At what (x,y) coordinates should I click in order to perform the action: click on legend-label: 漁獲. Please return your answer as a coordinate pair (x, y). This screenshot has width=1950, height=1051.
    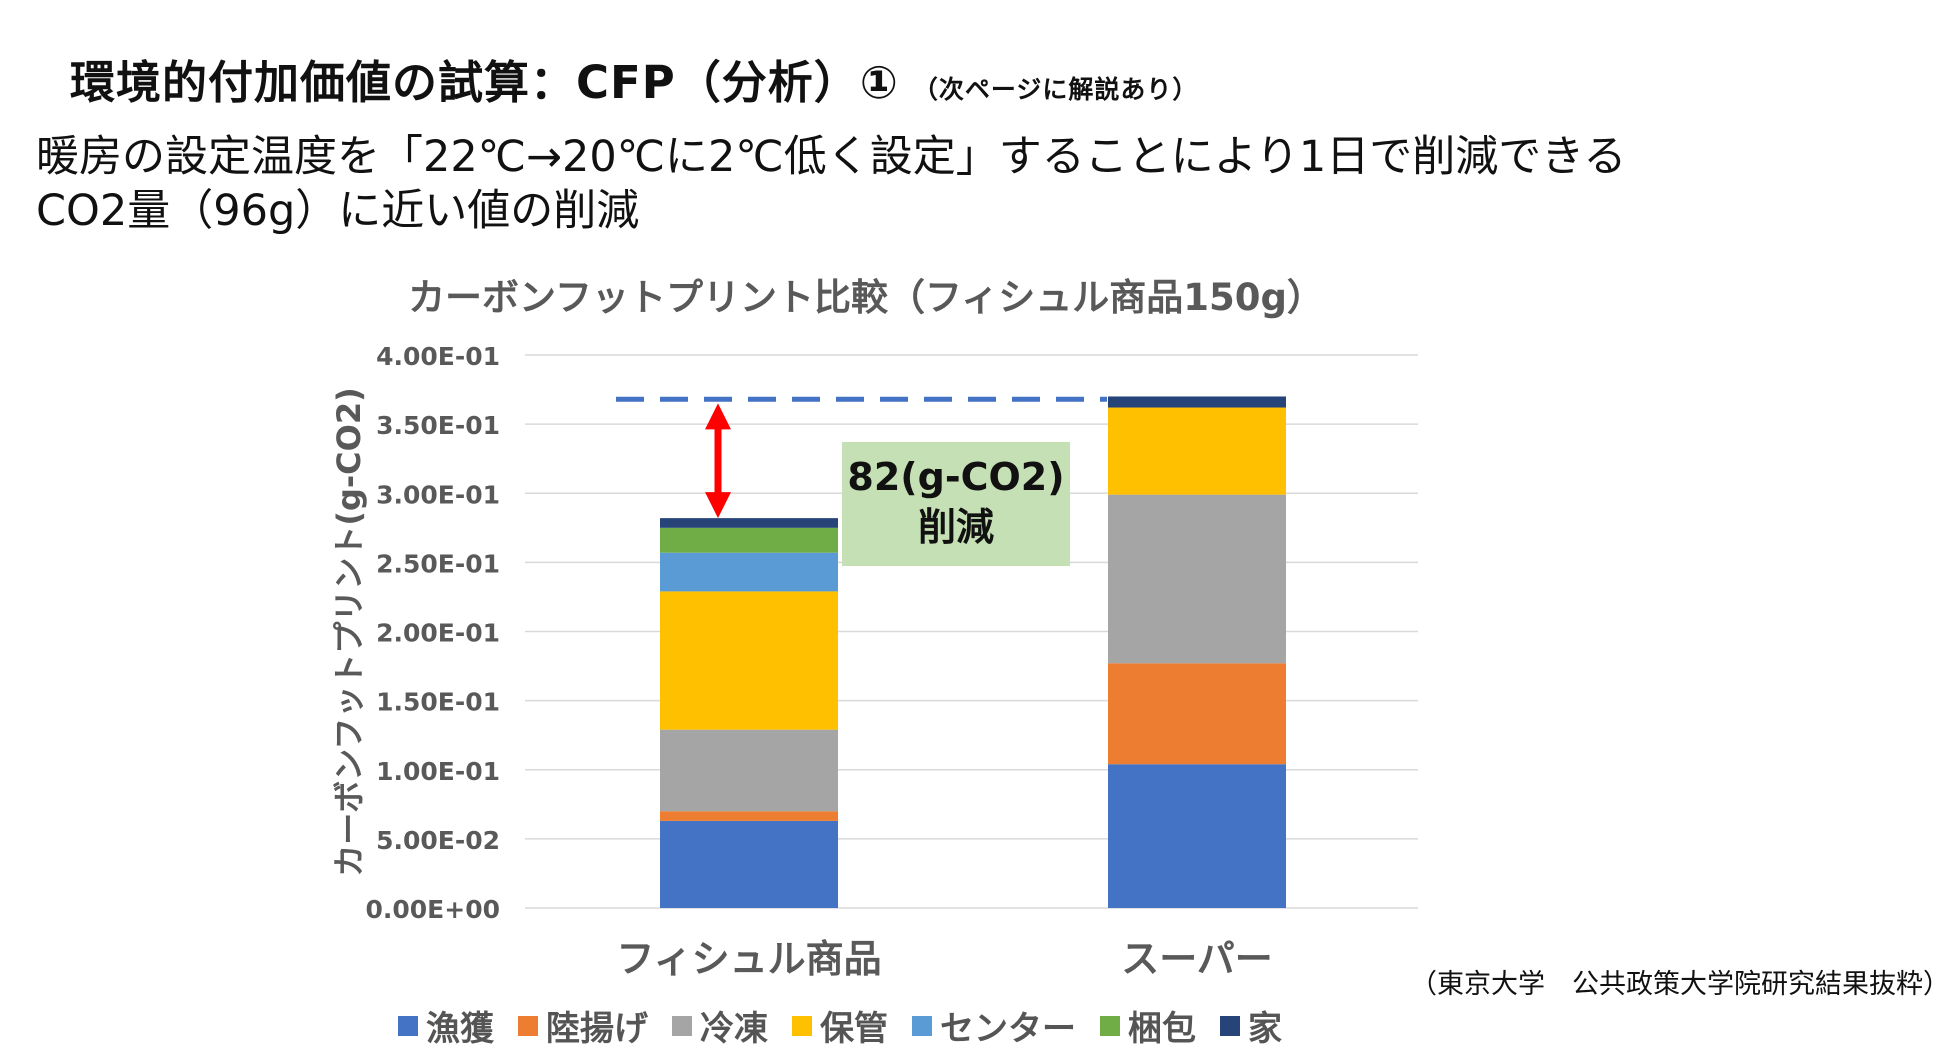
    Looking at the image, I should click on (460, 1029).